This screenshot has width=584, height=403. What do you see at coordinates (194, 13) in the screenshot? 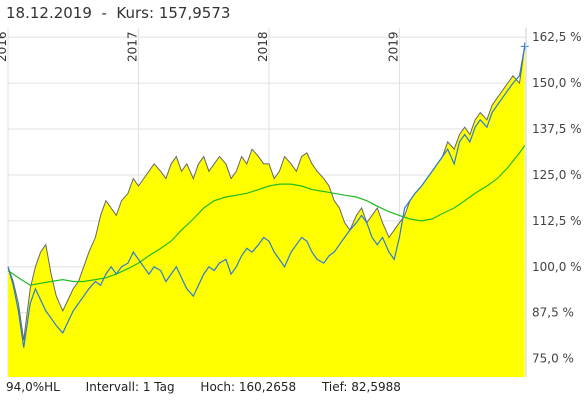
I see `header-price-value: 157,9573` at bounding box center [194, 13].